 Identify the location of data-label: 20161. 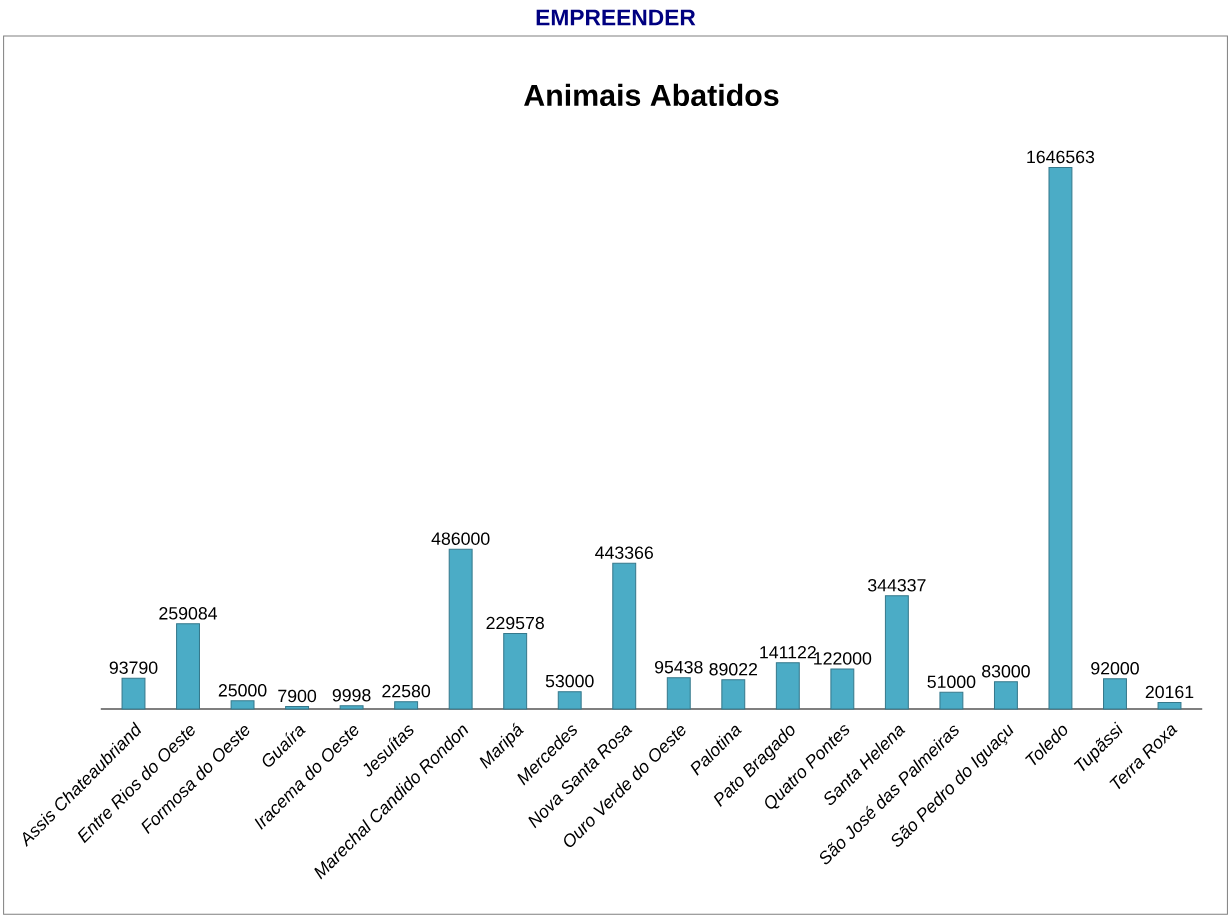
(1169, 692).